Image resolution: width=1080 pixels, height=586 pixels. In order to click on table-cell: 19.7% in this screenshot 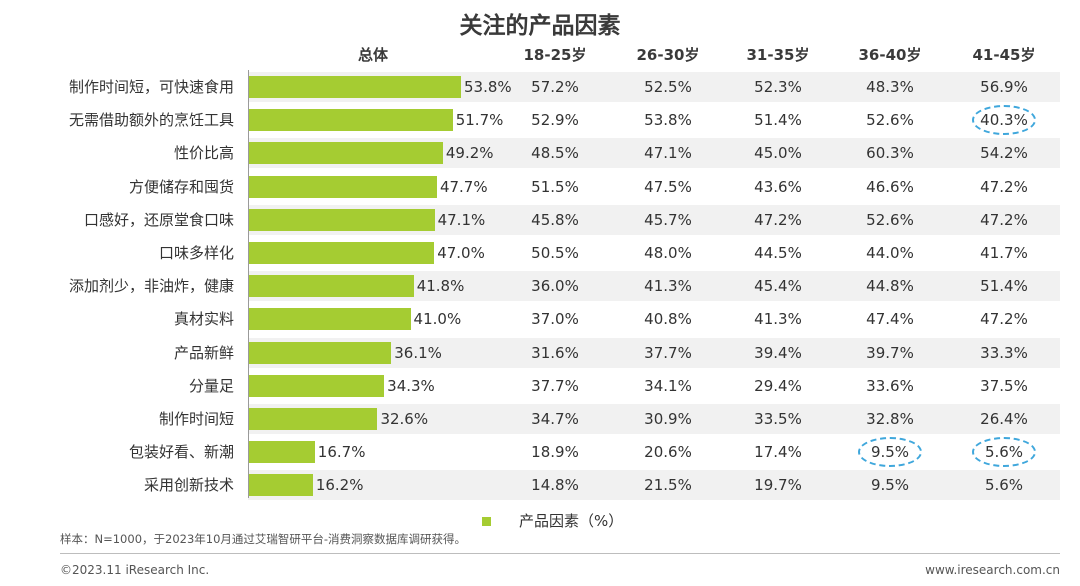, I will do `click(778, 485)`.